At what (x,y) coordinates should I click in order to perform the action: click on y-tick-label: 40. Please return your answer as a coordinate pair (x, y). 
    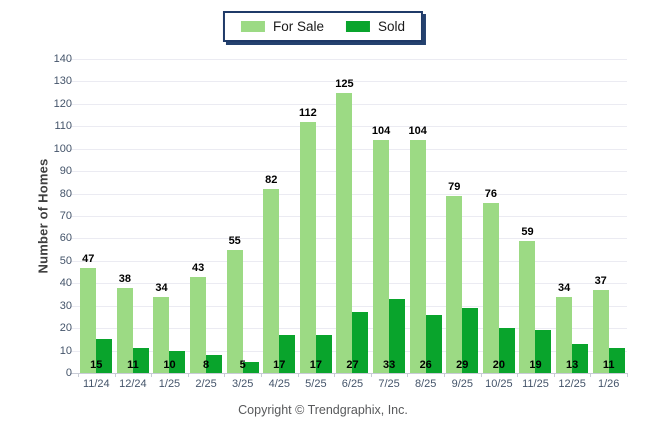
    Looking at the image, I should click on (65, 283).